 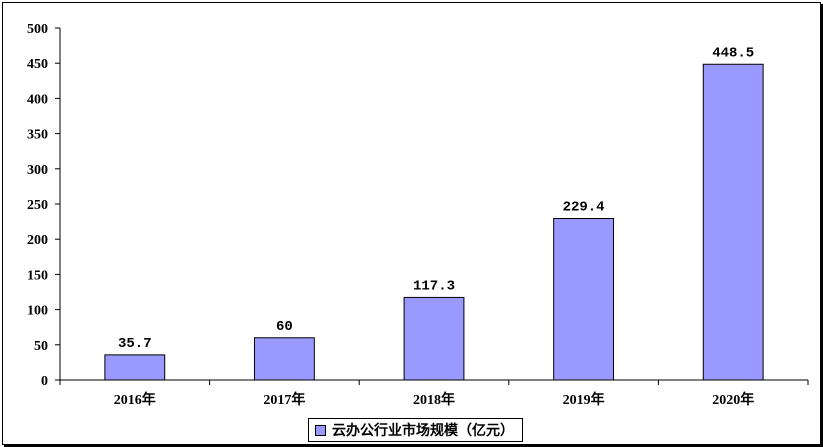 I want to click on y-tick-label: 300, so click(x=37, y=170).